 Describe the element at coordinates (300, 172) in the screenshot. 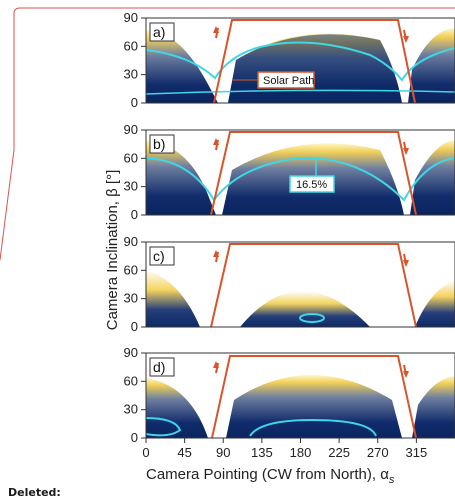

I see `panel-b: b) 16.5%` at that location.